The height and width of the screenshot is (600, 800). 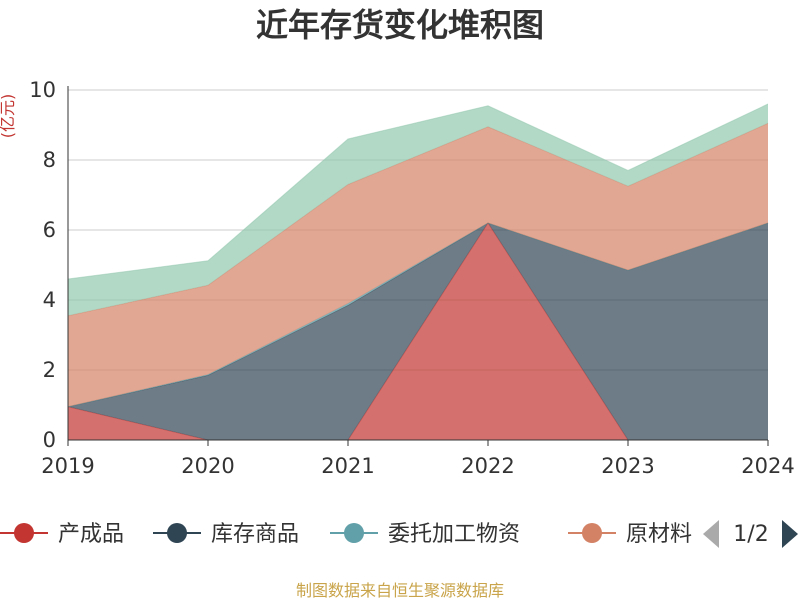 What do you see at coordinates (750, 534) in the screenshot?
I see `legend-page-indicator: 1/2` at bounding box center [750, 534].